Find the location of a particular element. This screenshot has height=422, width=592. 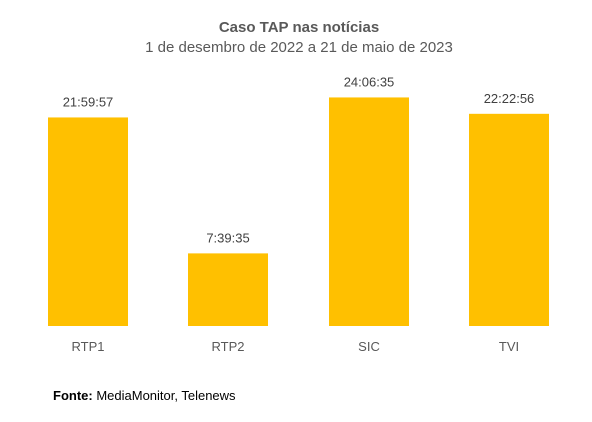

source-text: MediaMonitor, Telenews is located at coordinates (164, 395).